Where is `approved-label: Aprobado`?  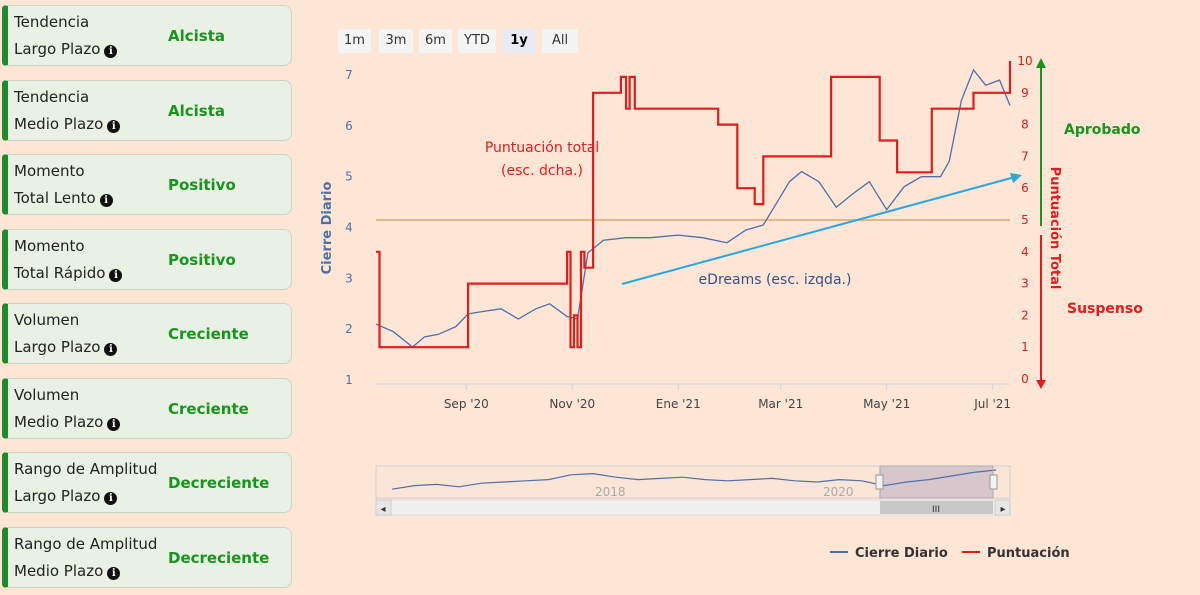 approved-label: Aprobado is located at coordinates (1102, 130).